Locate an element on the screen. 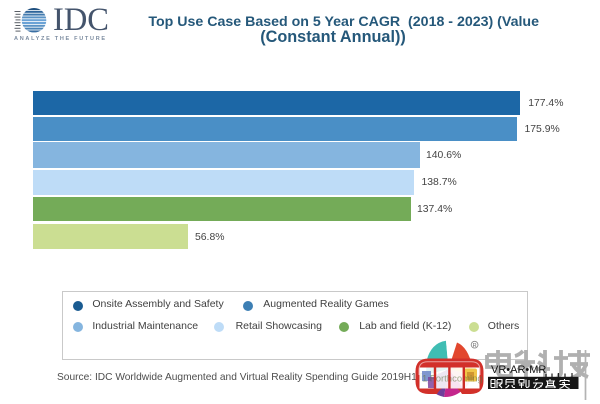 The height and width of the screenshot is (404, 600). svg-text: VR•AR•MR is located at coordinates (518, 370).